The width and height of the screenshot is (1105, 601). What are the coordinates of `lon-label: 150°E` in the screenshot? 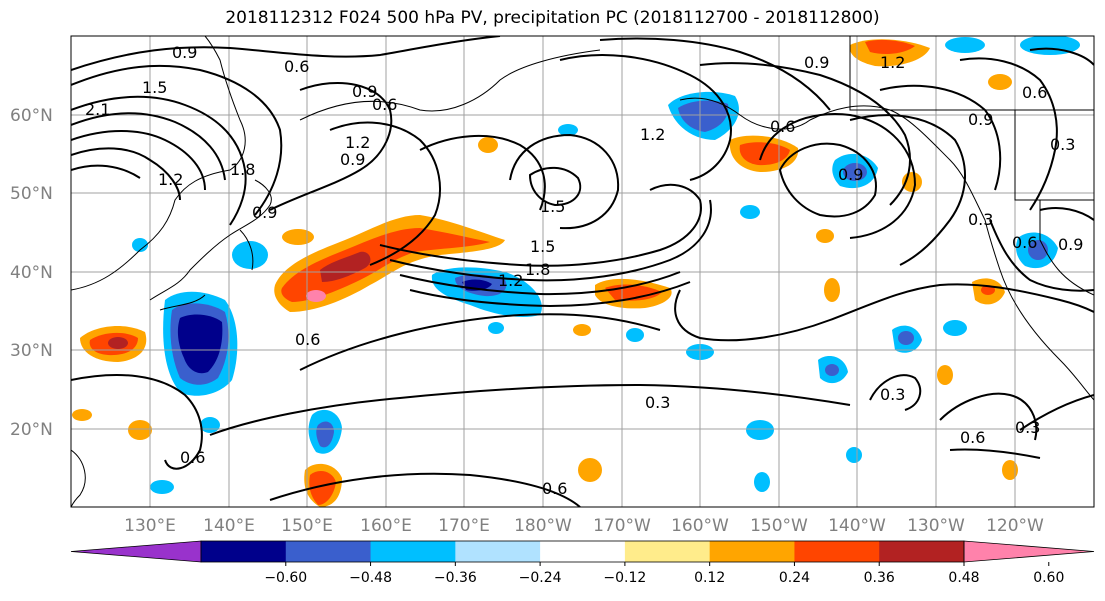 It's located at (307, 526).